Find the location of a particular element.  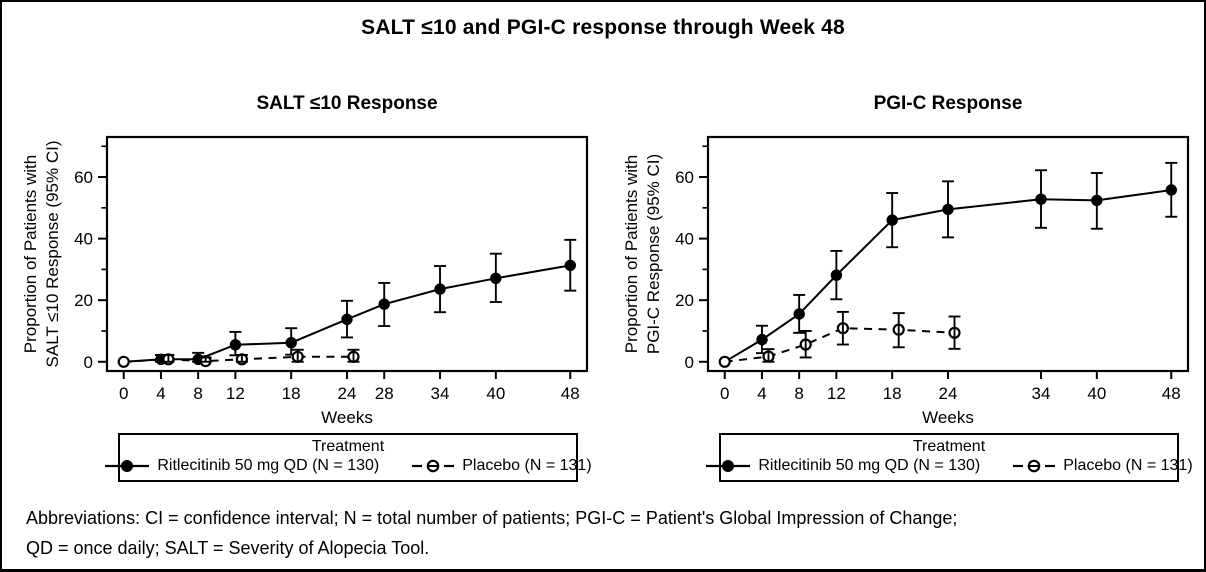

ritlecitinib-line is located at coordinates (347, 313).